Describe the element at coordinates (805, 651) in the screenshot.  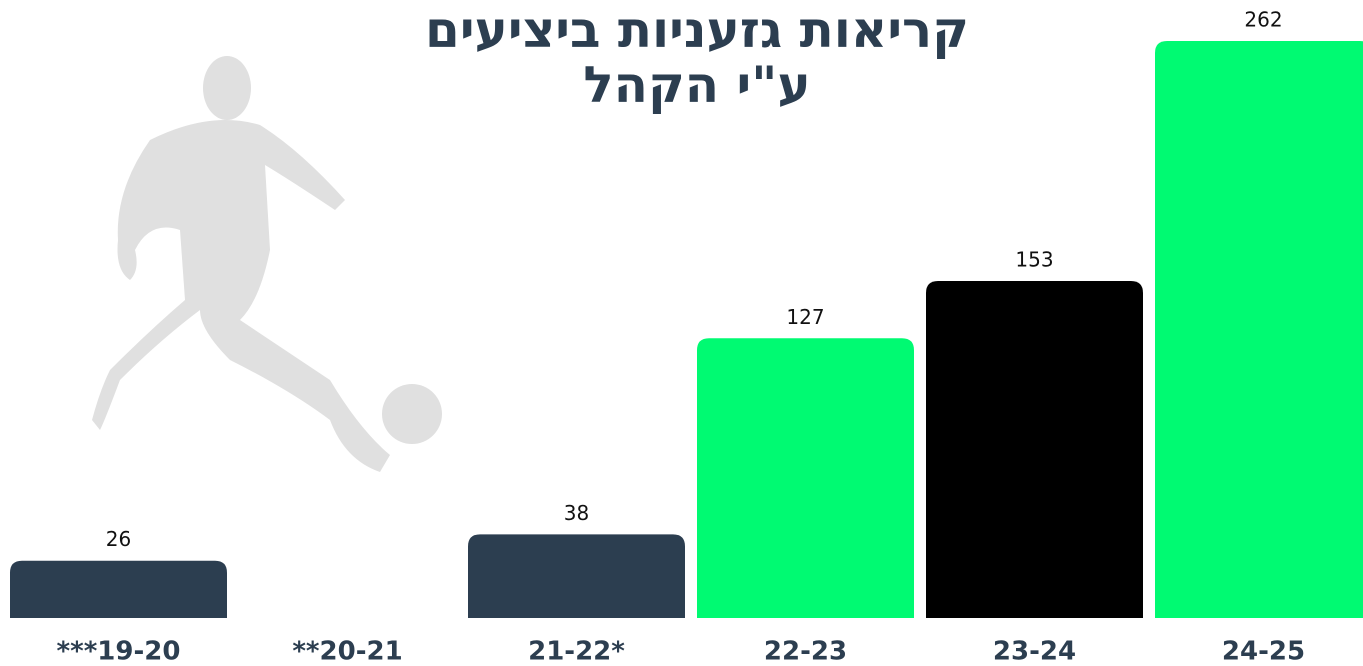
I see `x-tick-label: 22-23` at that location.